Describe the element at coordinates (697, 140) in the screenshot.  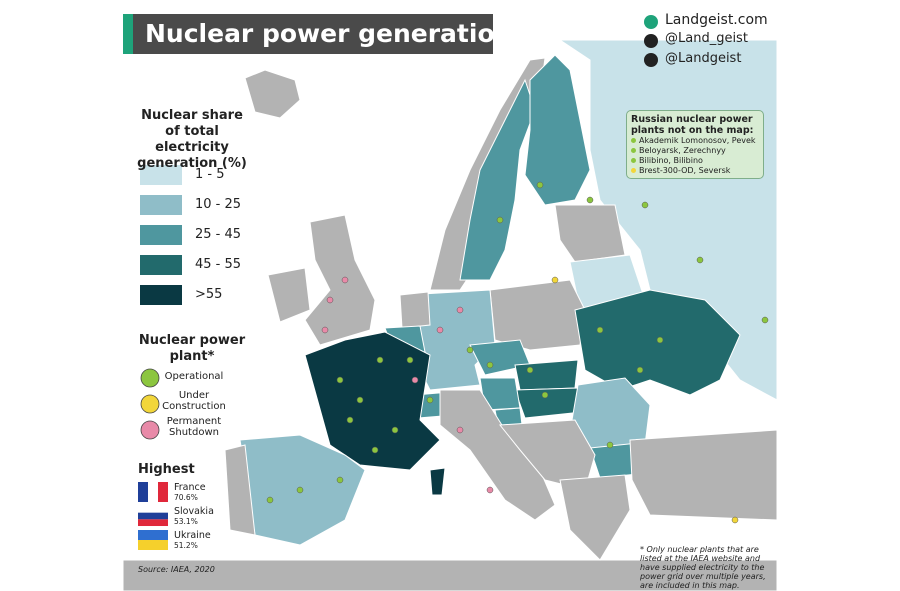
I see `russia-name: Akademik Lomonosov, Pevek` at that location.